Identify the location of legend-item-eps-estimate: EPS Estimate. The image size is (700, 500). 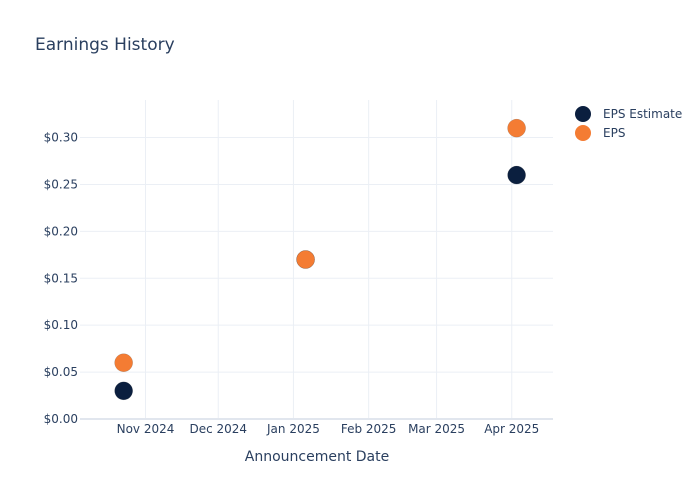
(628, 114).